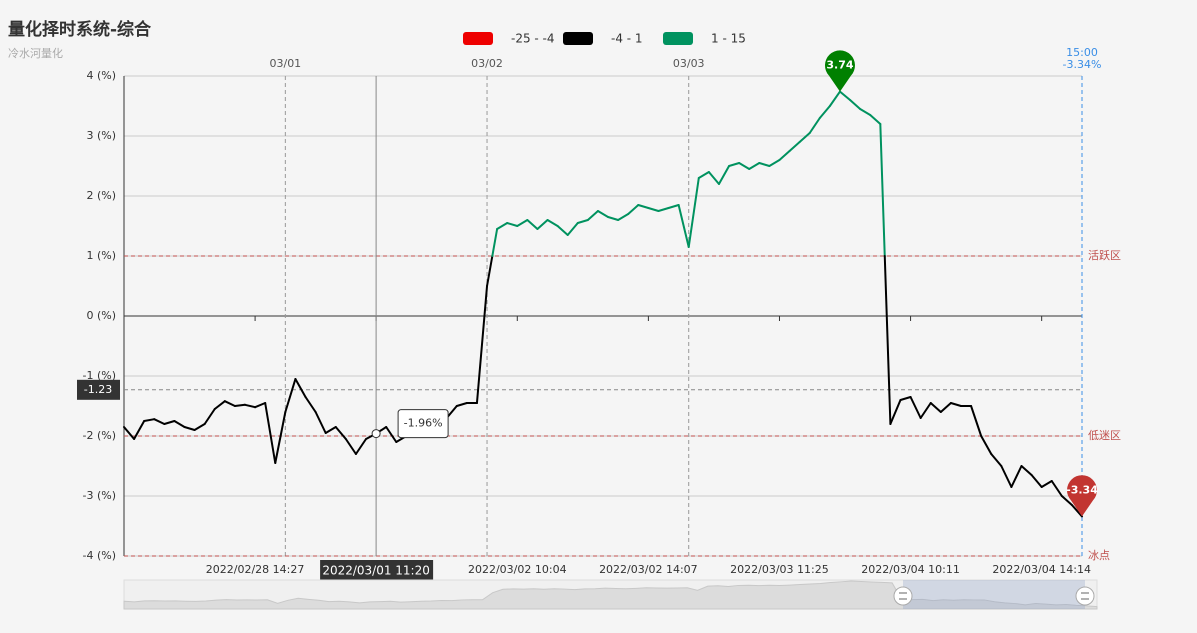 The width and height of the screenshot is (1197, 633). I want to click on zoom-handle-grip, so click(903, 596).